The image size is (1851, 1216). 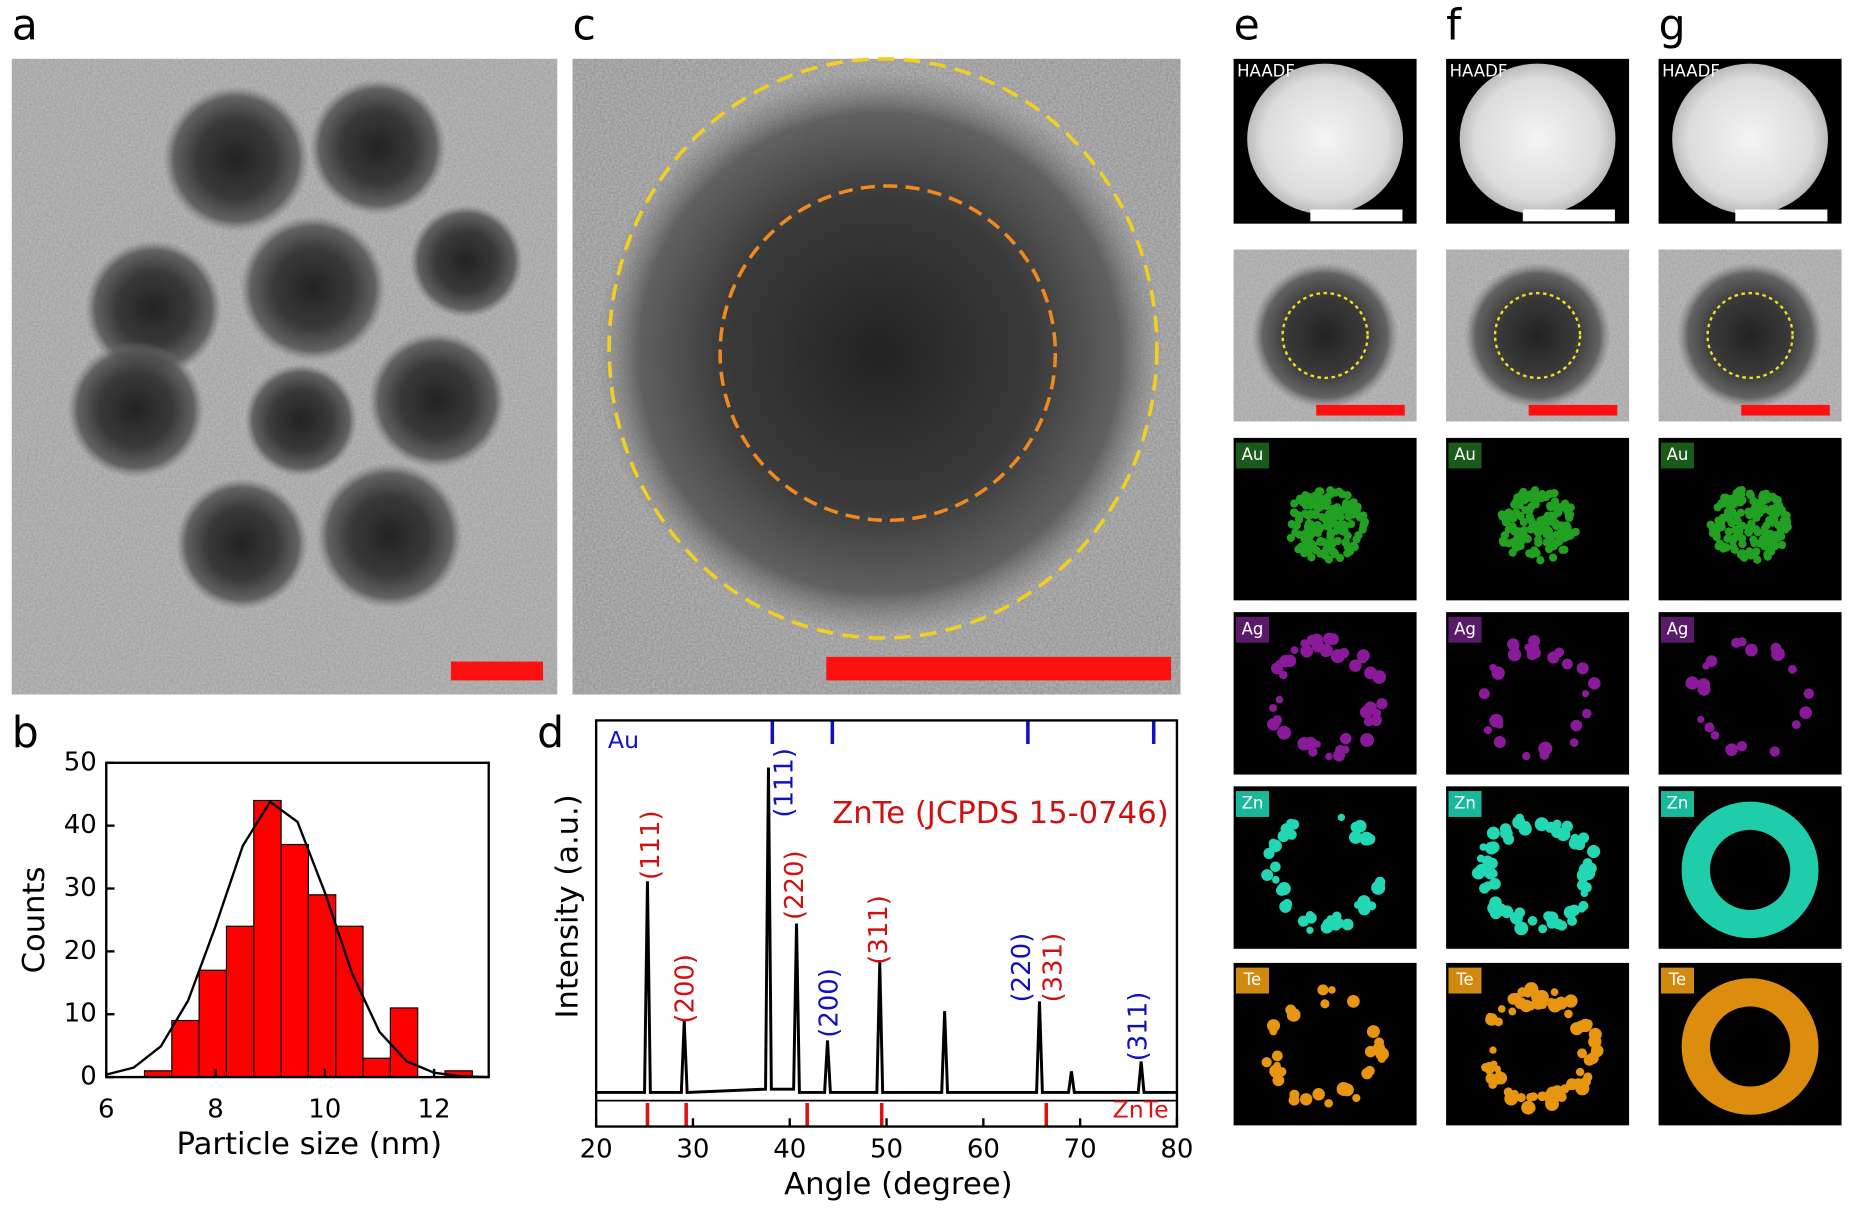 What do you see at coordinates (1022, 968) in the screenshot?
I see `peak-label: (220)` at bounding box center [1022, 968].